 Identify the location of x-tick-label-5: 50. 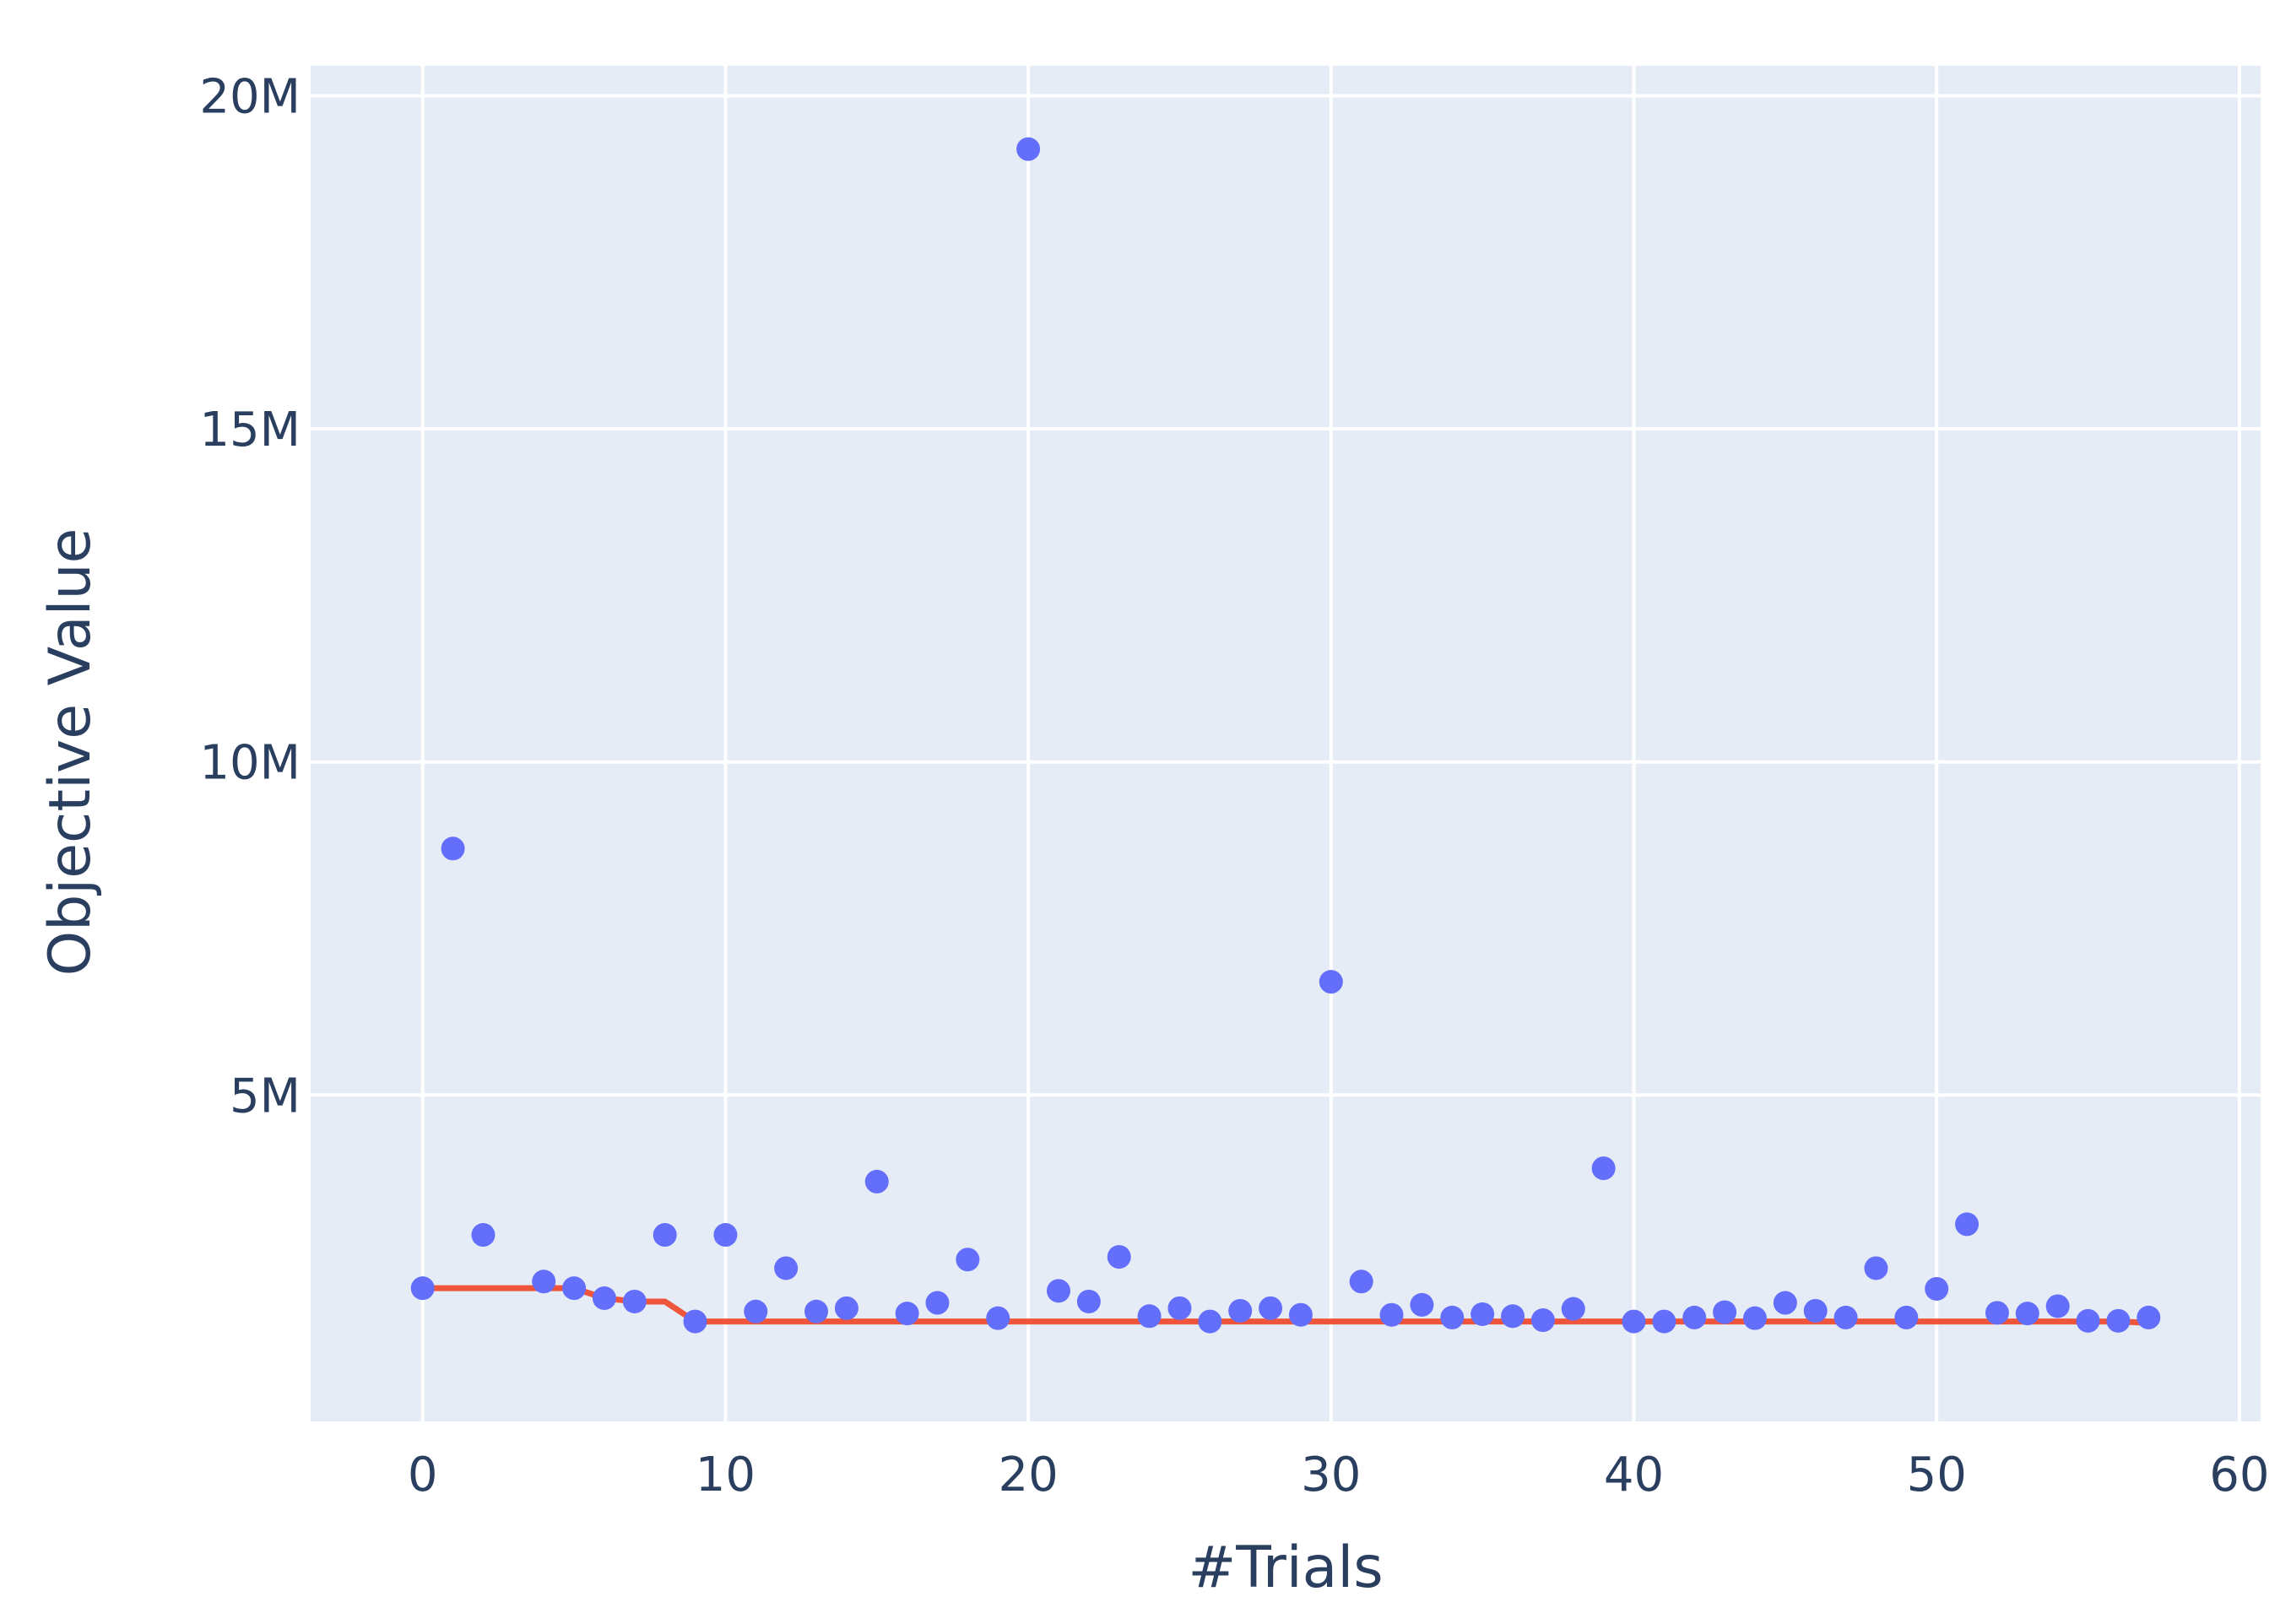
(1937, 1475).